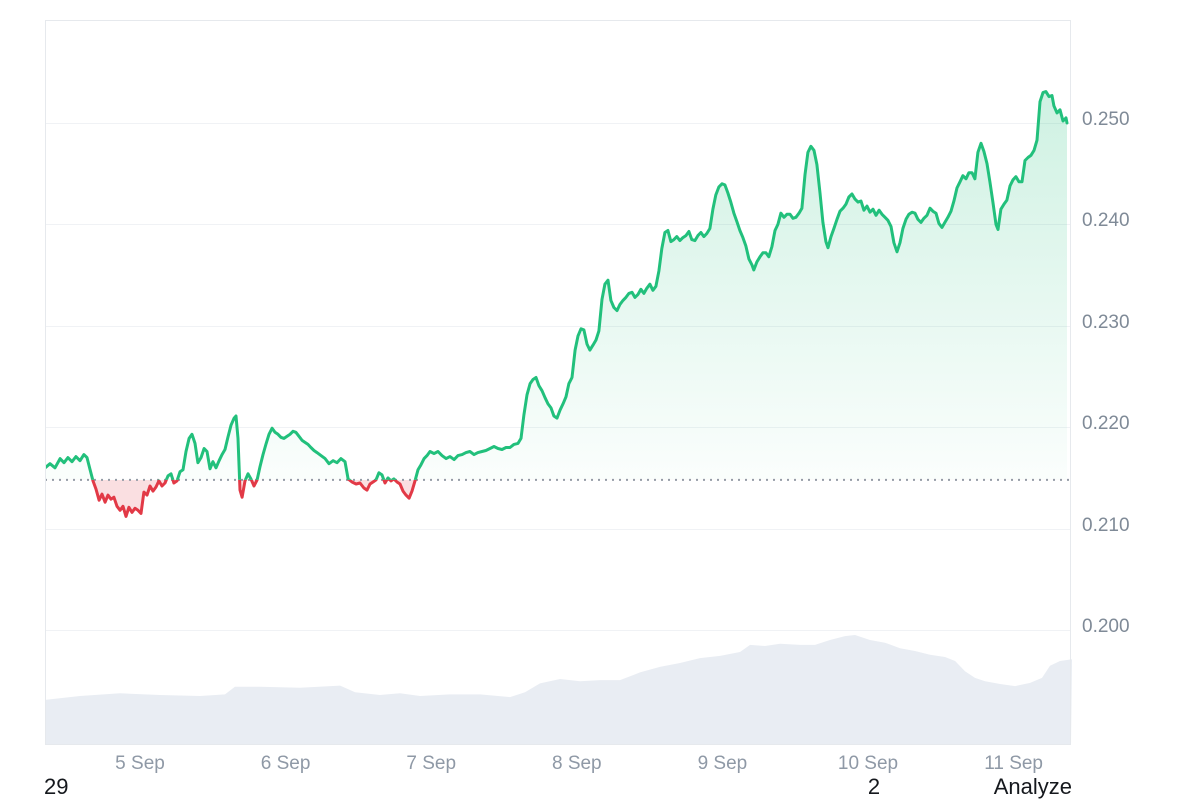  I want to click on y-axis-label: 0.230, so click(1106, 322).